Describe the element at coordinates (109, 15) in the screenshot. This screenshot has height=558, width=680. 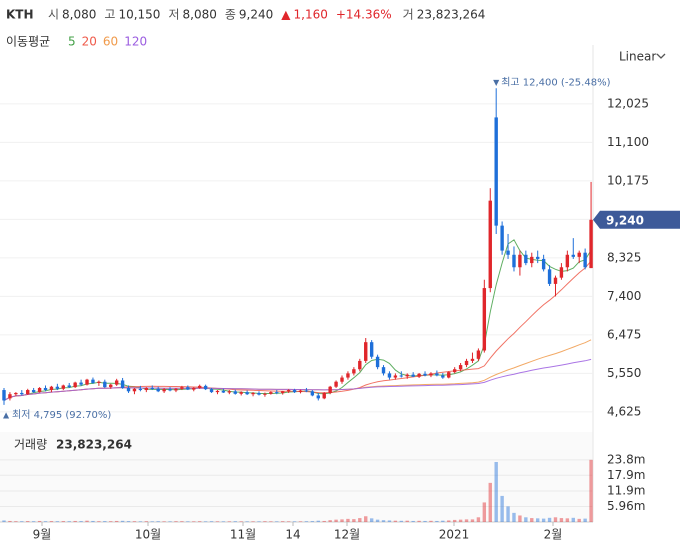
I see `header-label: 고` at that location.